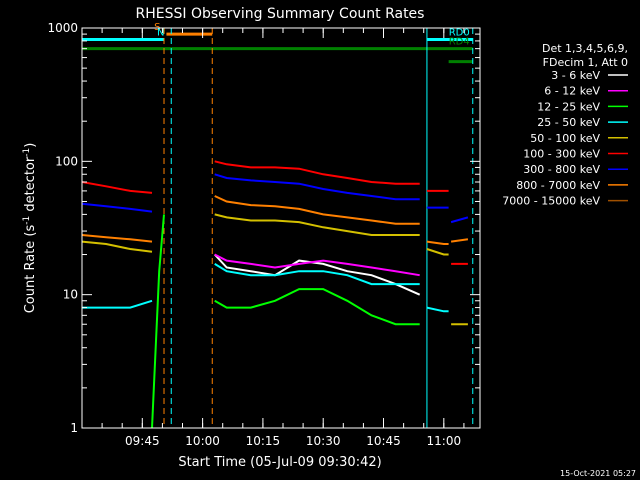 Image resolution: width=640 pixels, height=480 pixels. Describe the element at coordinates (558, 185) in the screenshot. I see `legend-entry-label: 800 - 7000 keV` at that location.